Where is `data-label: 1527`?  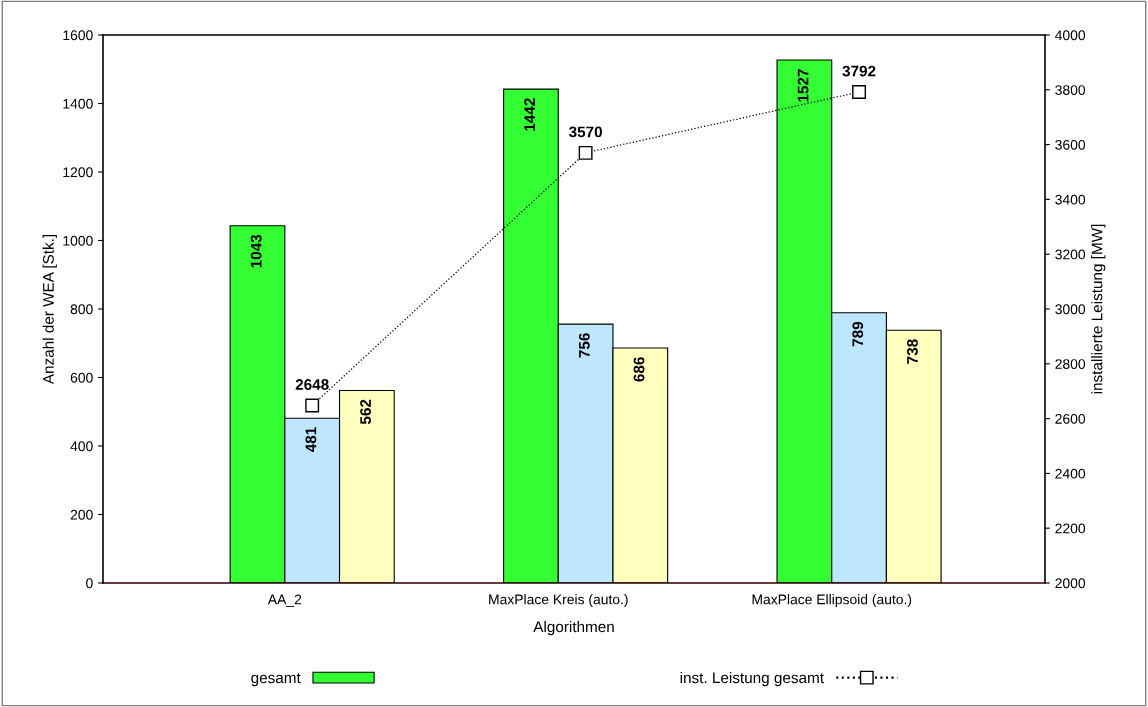
data-label: 1527 is located at coordinates (803, 85).